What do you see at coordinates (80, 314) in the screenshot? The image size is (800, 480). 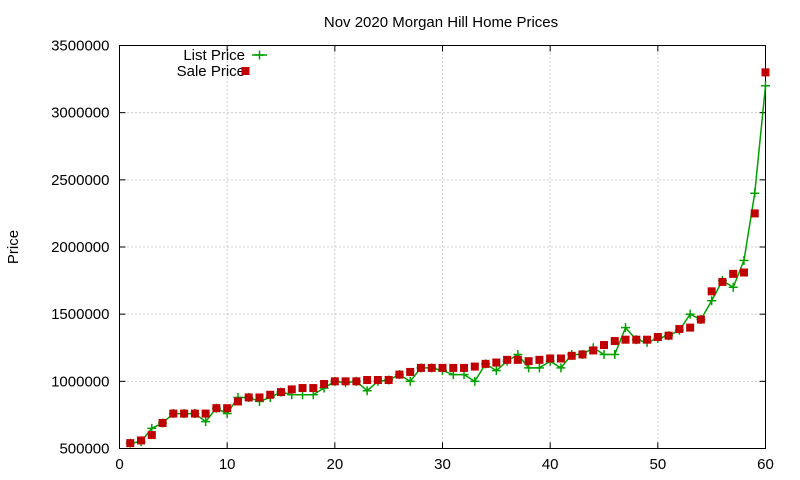 I see `y-tick-label: 1500000` at bounding box center [80, 314].